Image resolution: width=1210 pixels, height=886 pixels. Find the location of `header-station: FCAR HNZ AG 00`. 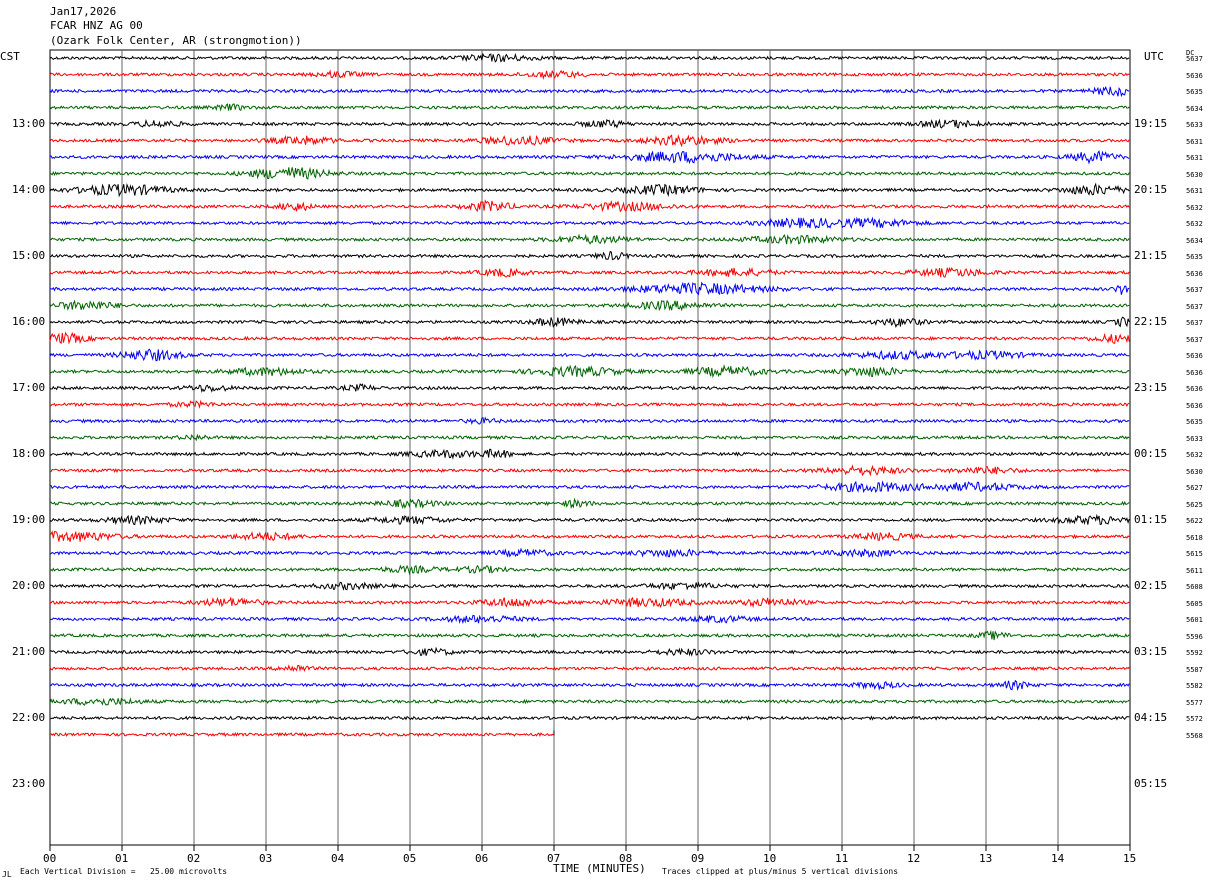

header-station: FCAR HNZ AG 00 is located at coordinates (96, 25).